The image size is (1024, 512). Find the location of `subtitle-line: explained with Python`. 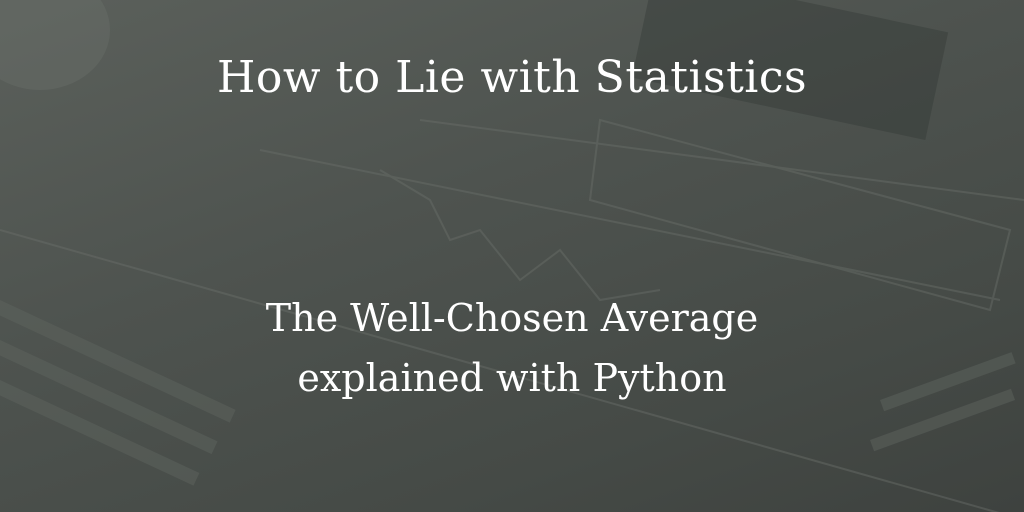

subtitle-line: explained with Python is located at coordinates (512, 378).